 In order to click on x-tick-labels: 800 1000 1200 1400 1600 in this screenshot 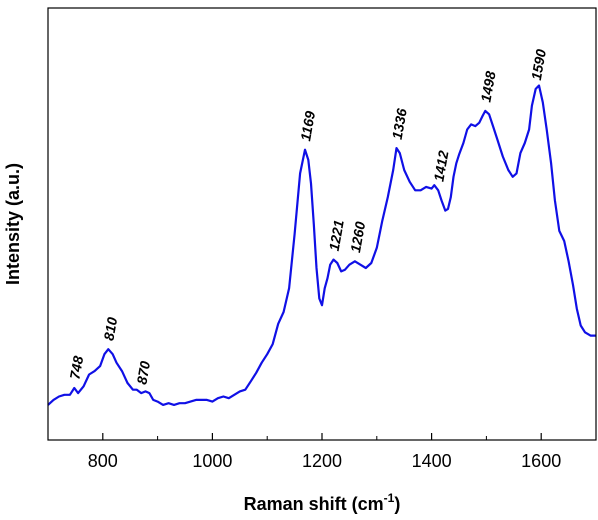, I will do `click(324, 461)`.